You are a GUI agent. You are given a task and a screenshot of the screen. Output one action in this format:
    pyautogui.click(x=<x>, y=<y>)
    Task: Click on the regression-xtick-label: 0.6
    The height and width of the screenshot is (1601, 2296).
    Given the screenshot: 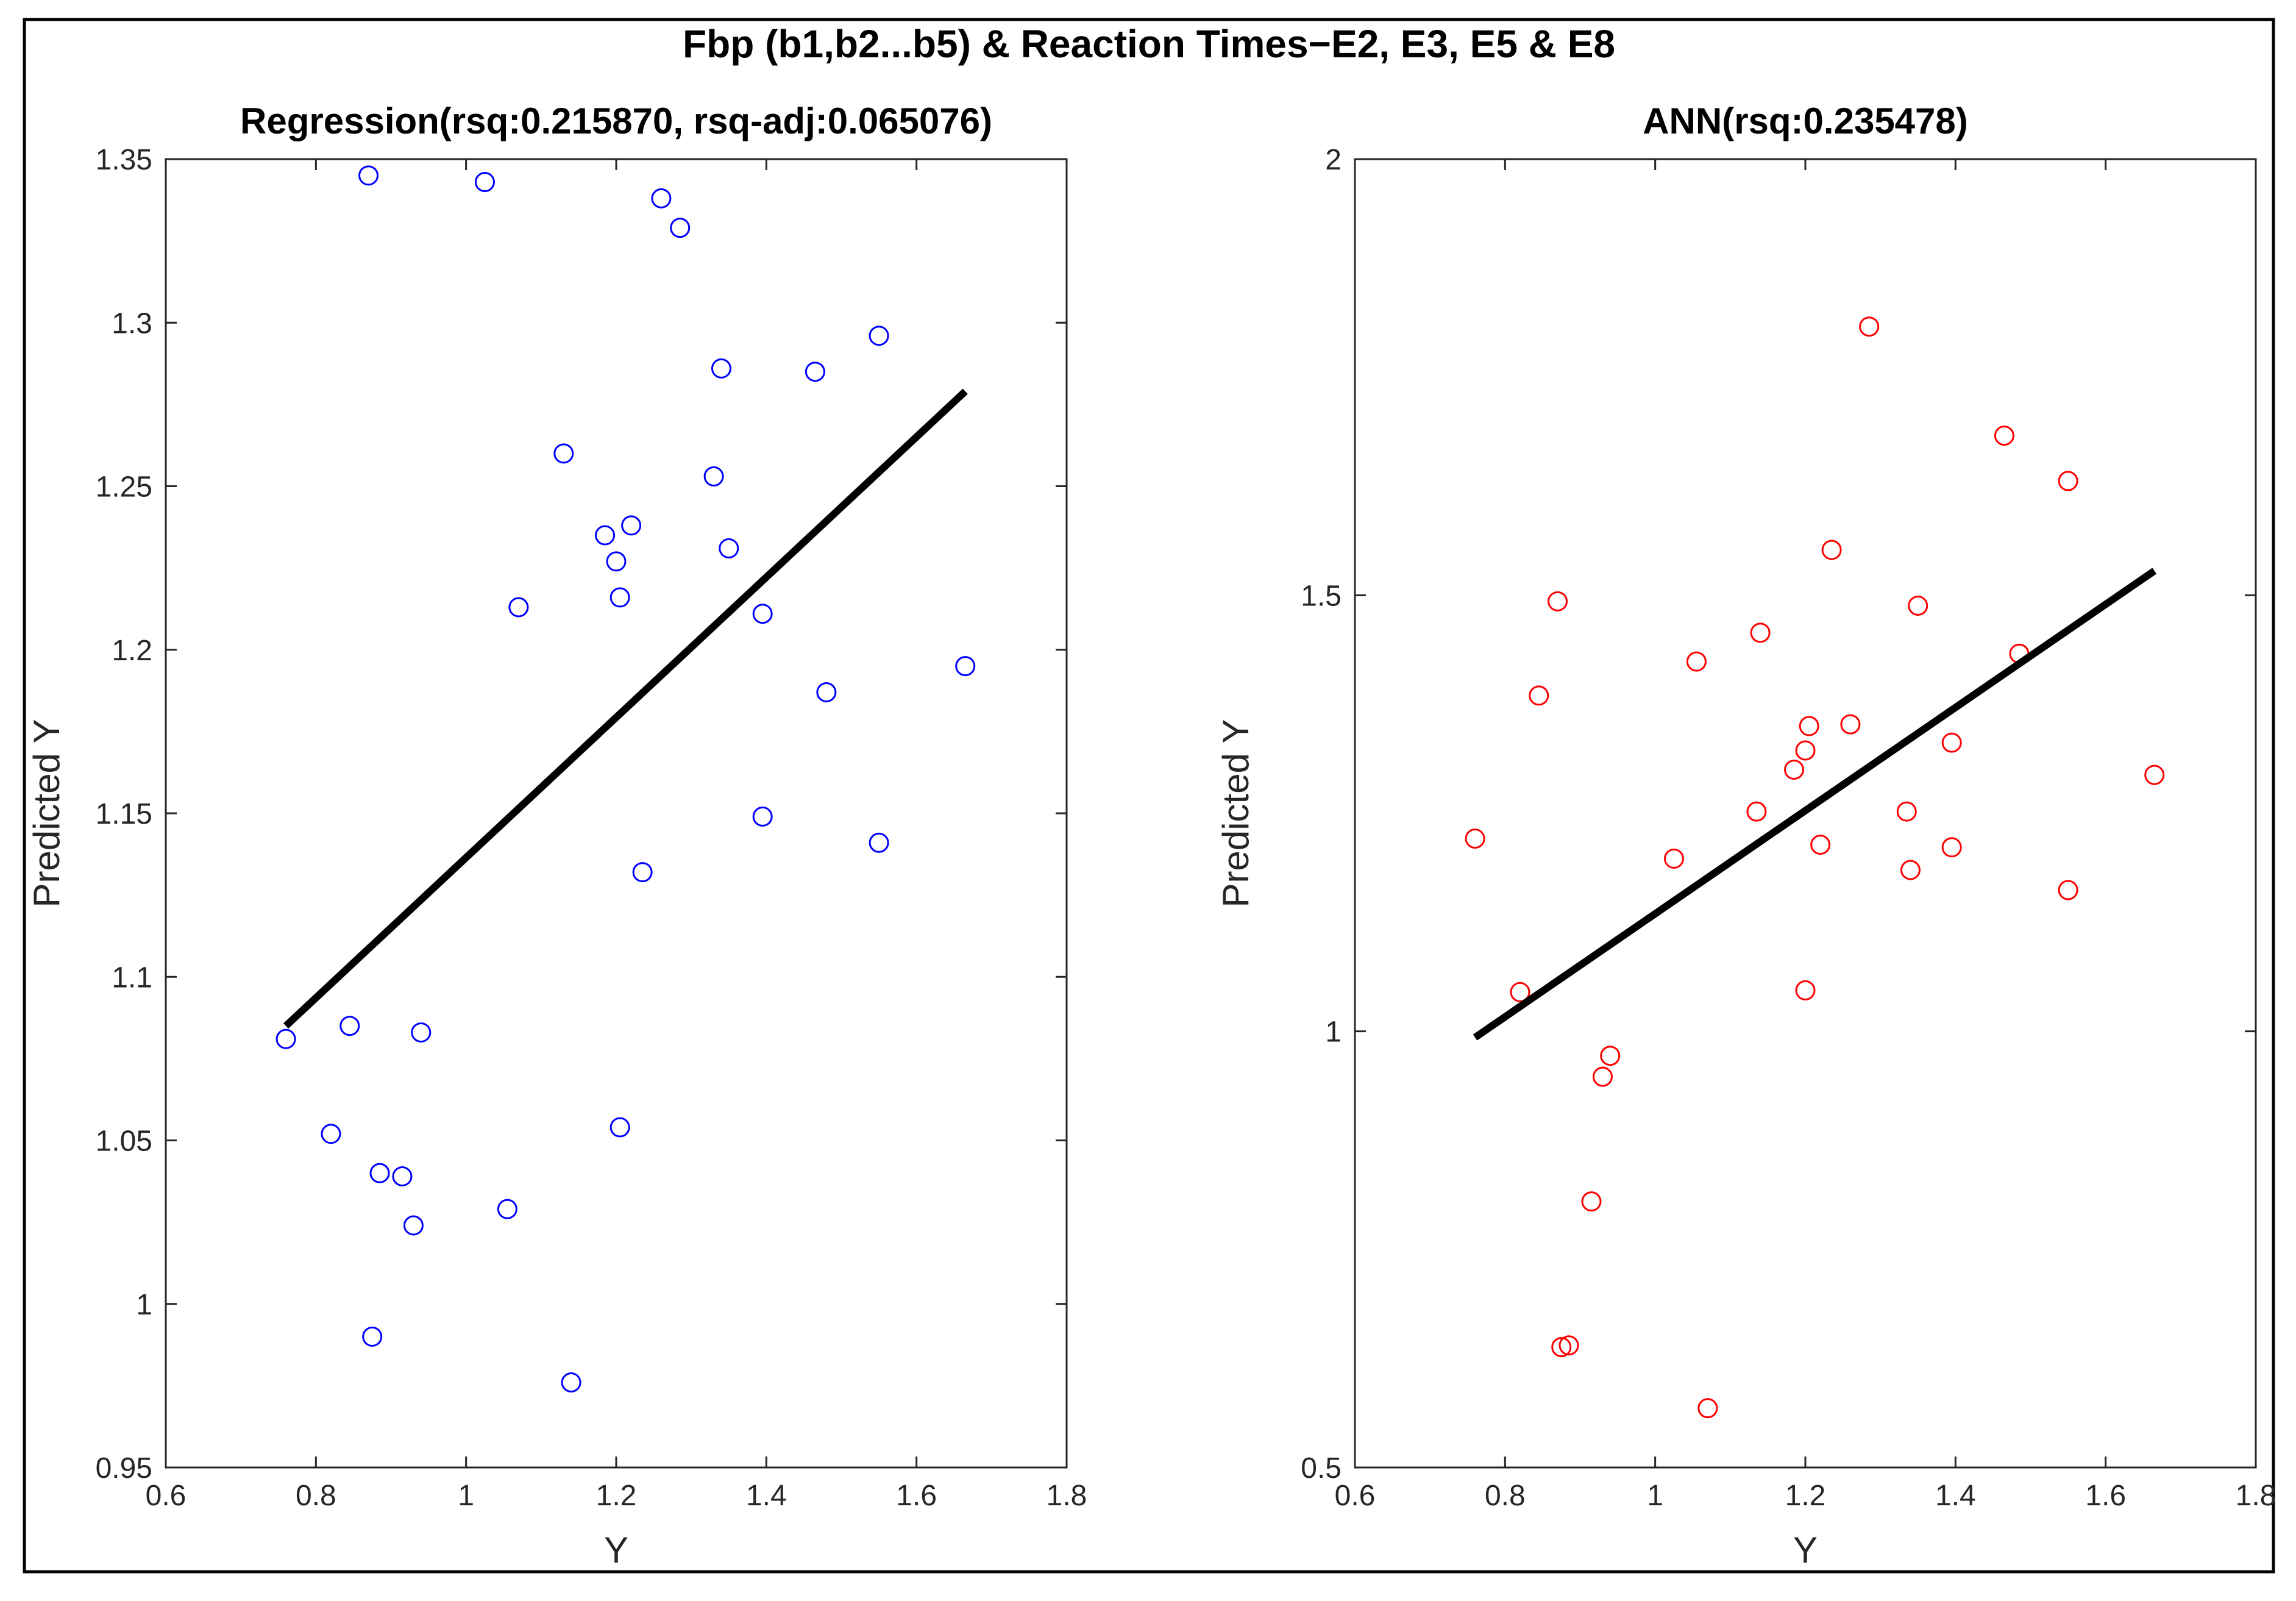 What is the action you would take?
    pyautogui.click(x=166, y=1496)
    